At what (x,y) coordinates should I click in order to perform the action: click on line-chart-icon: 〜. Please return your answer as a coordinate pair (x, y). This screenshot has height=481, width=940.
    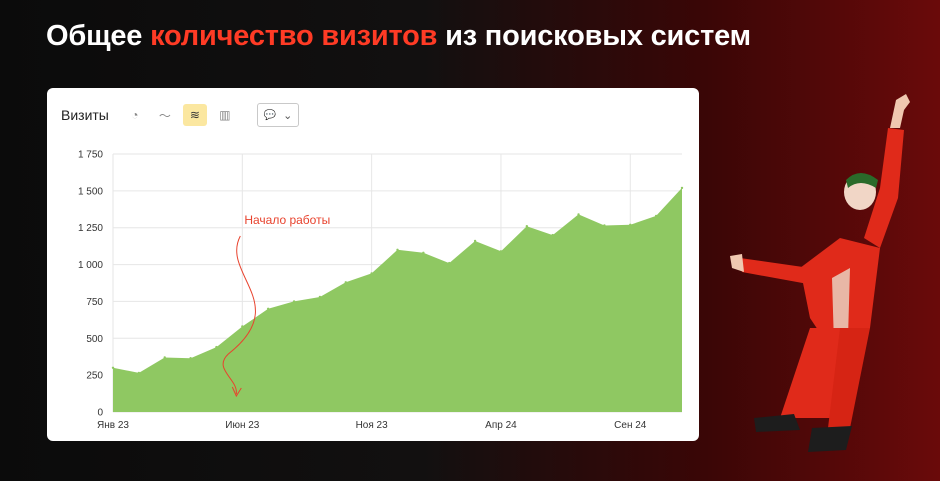
    Looking at the image, I should click on (164, 115).